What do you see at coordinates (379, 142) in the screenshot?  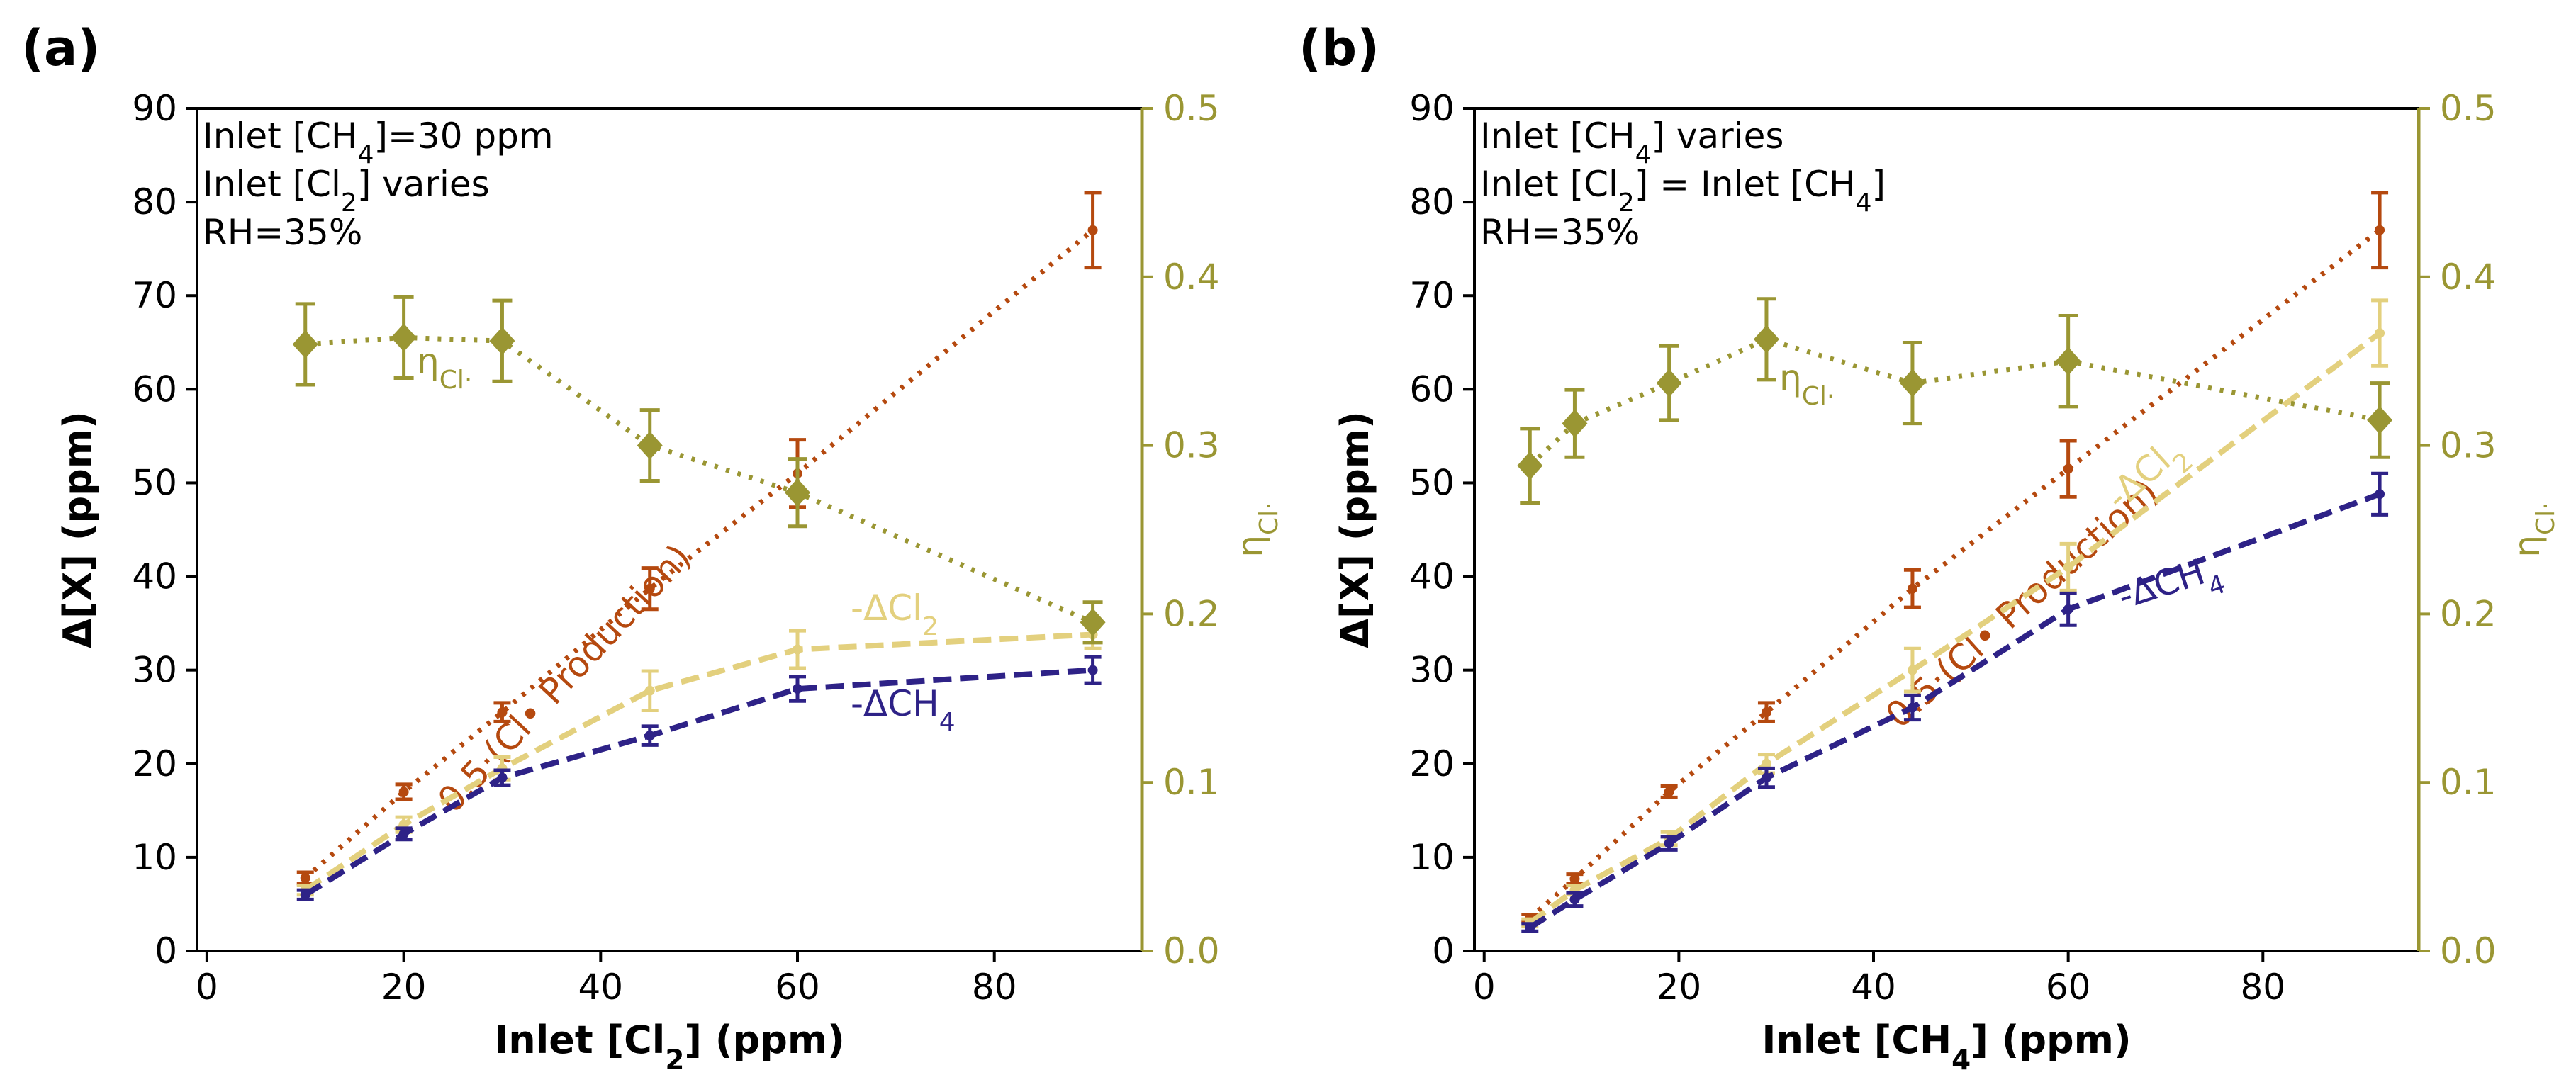 I see `annotation-line: Inlet [CH4]=30 ppm` at bounding box center [379, 142].